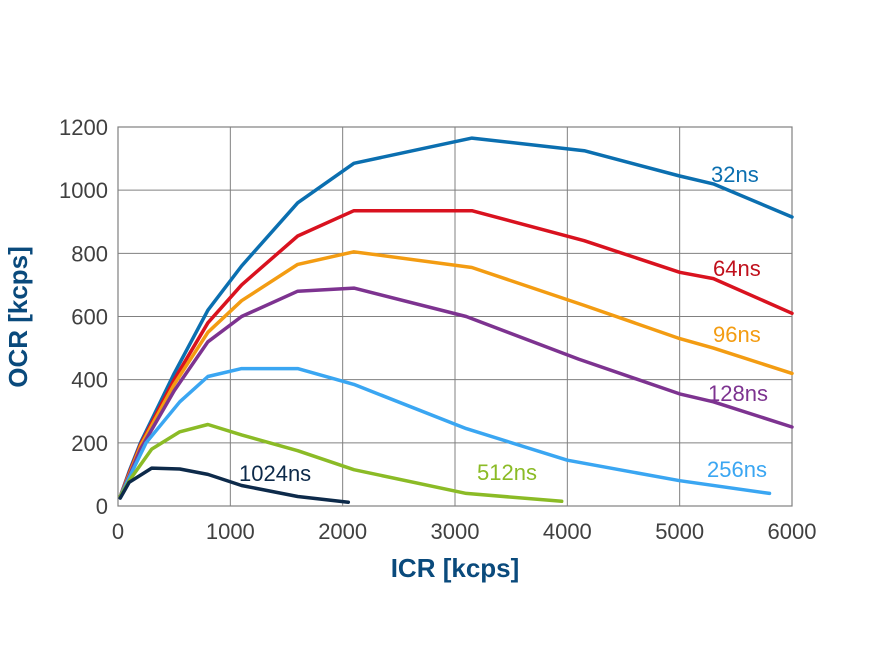  Describe the element at coordinates (83, 127) in the screenshot. I see `y-tick-label: 1200` at that location.